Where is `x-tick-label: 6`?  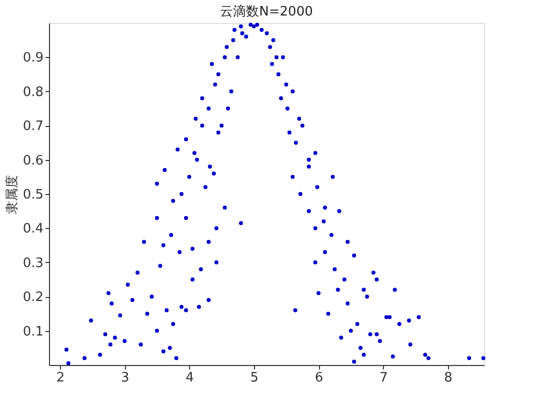 x-tick-label: 6 is located at coordinates (319, 378).